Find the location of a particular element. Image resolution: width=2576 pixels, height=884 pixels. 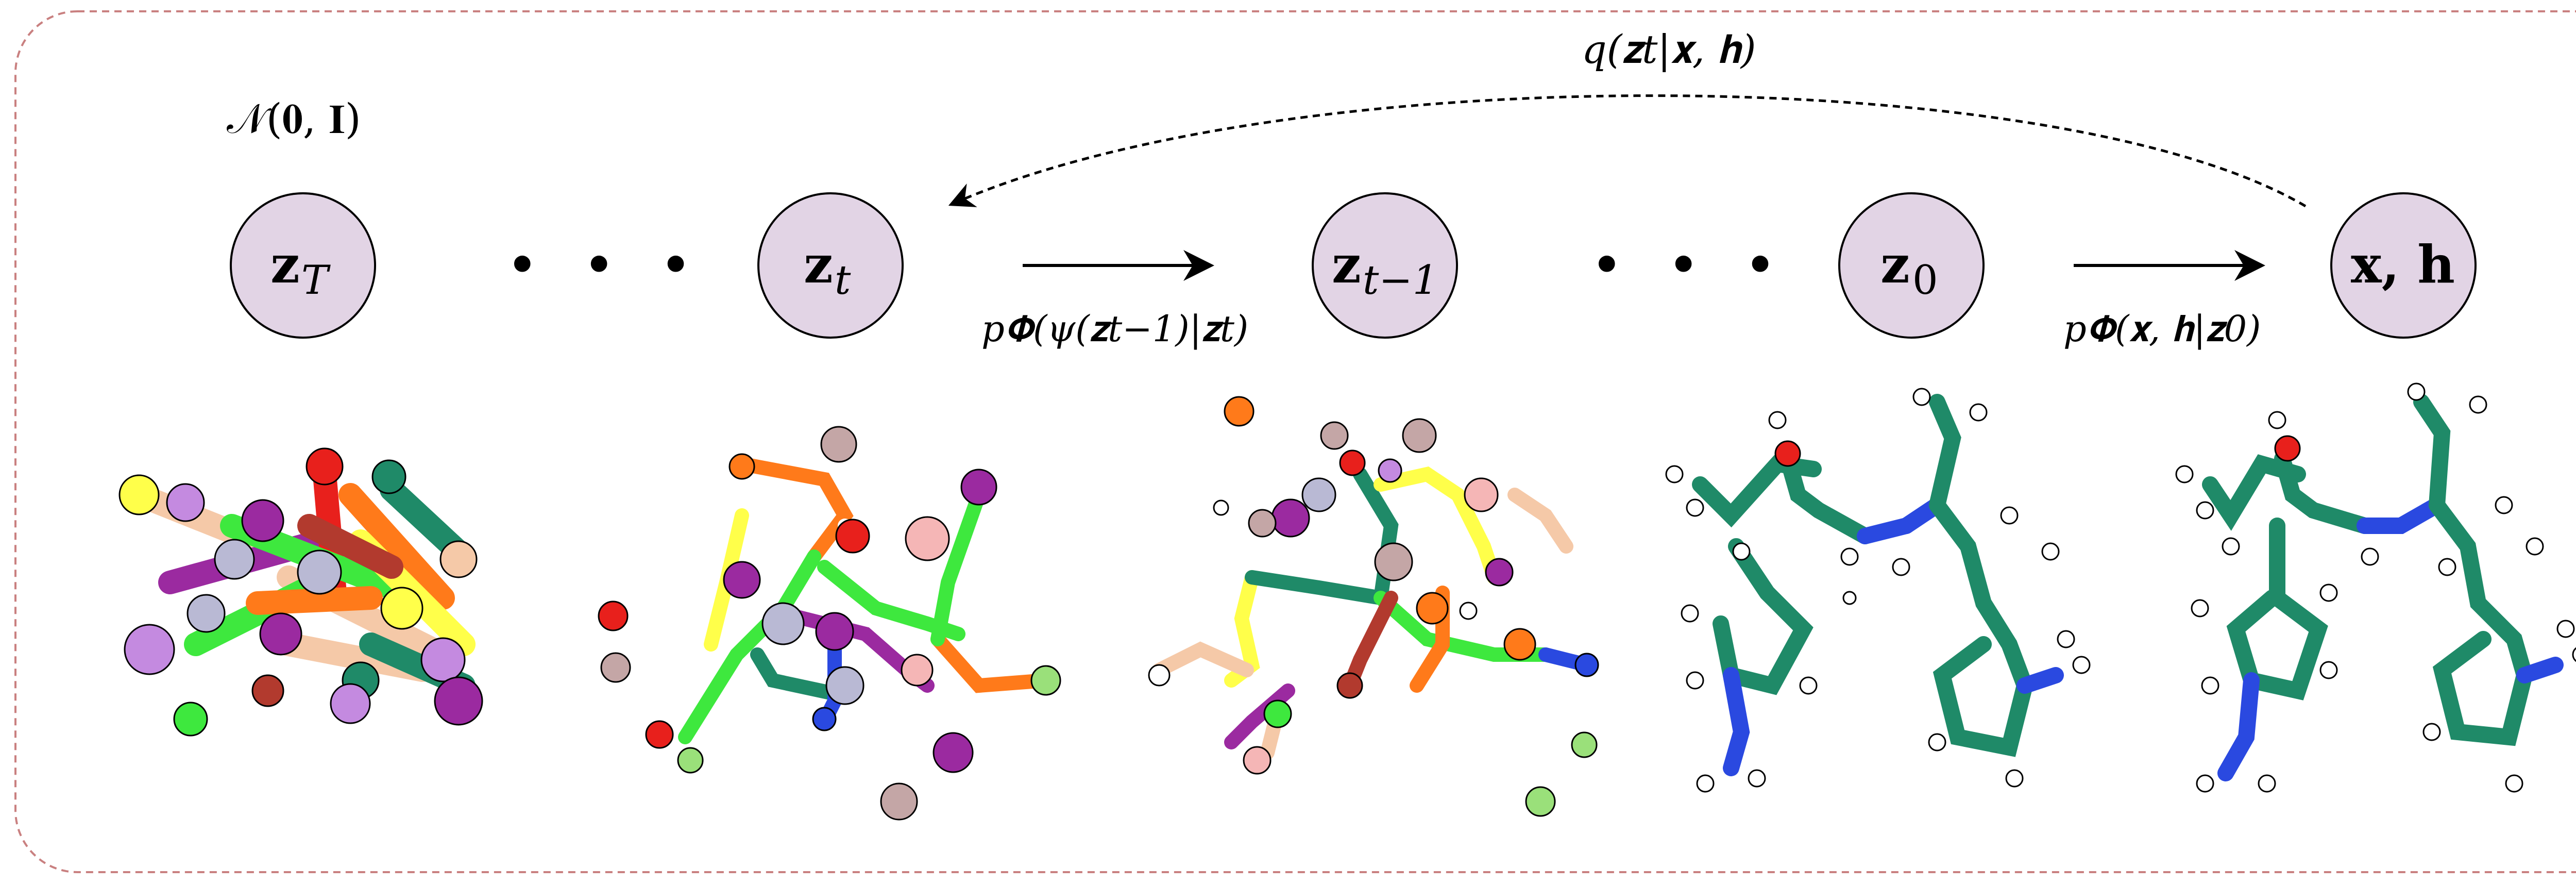

svg-text: 𝐱, 𝐡 is located at coordinates (2403, 264).